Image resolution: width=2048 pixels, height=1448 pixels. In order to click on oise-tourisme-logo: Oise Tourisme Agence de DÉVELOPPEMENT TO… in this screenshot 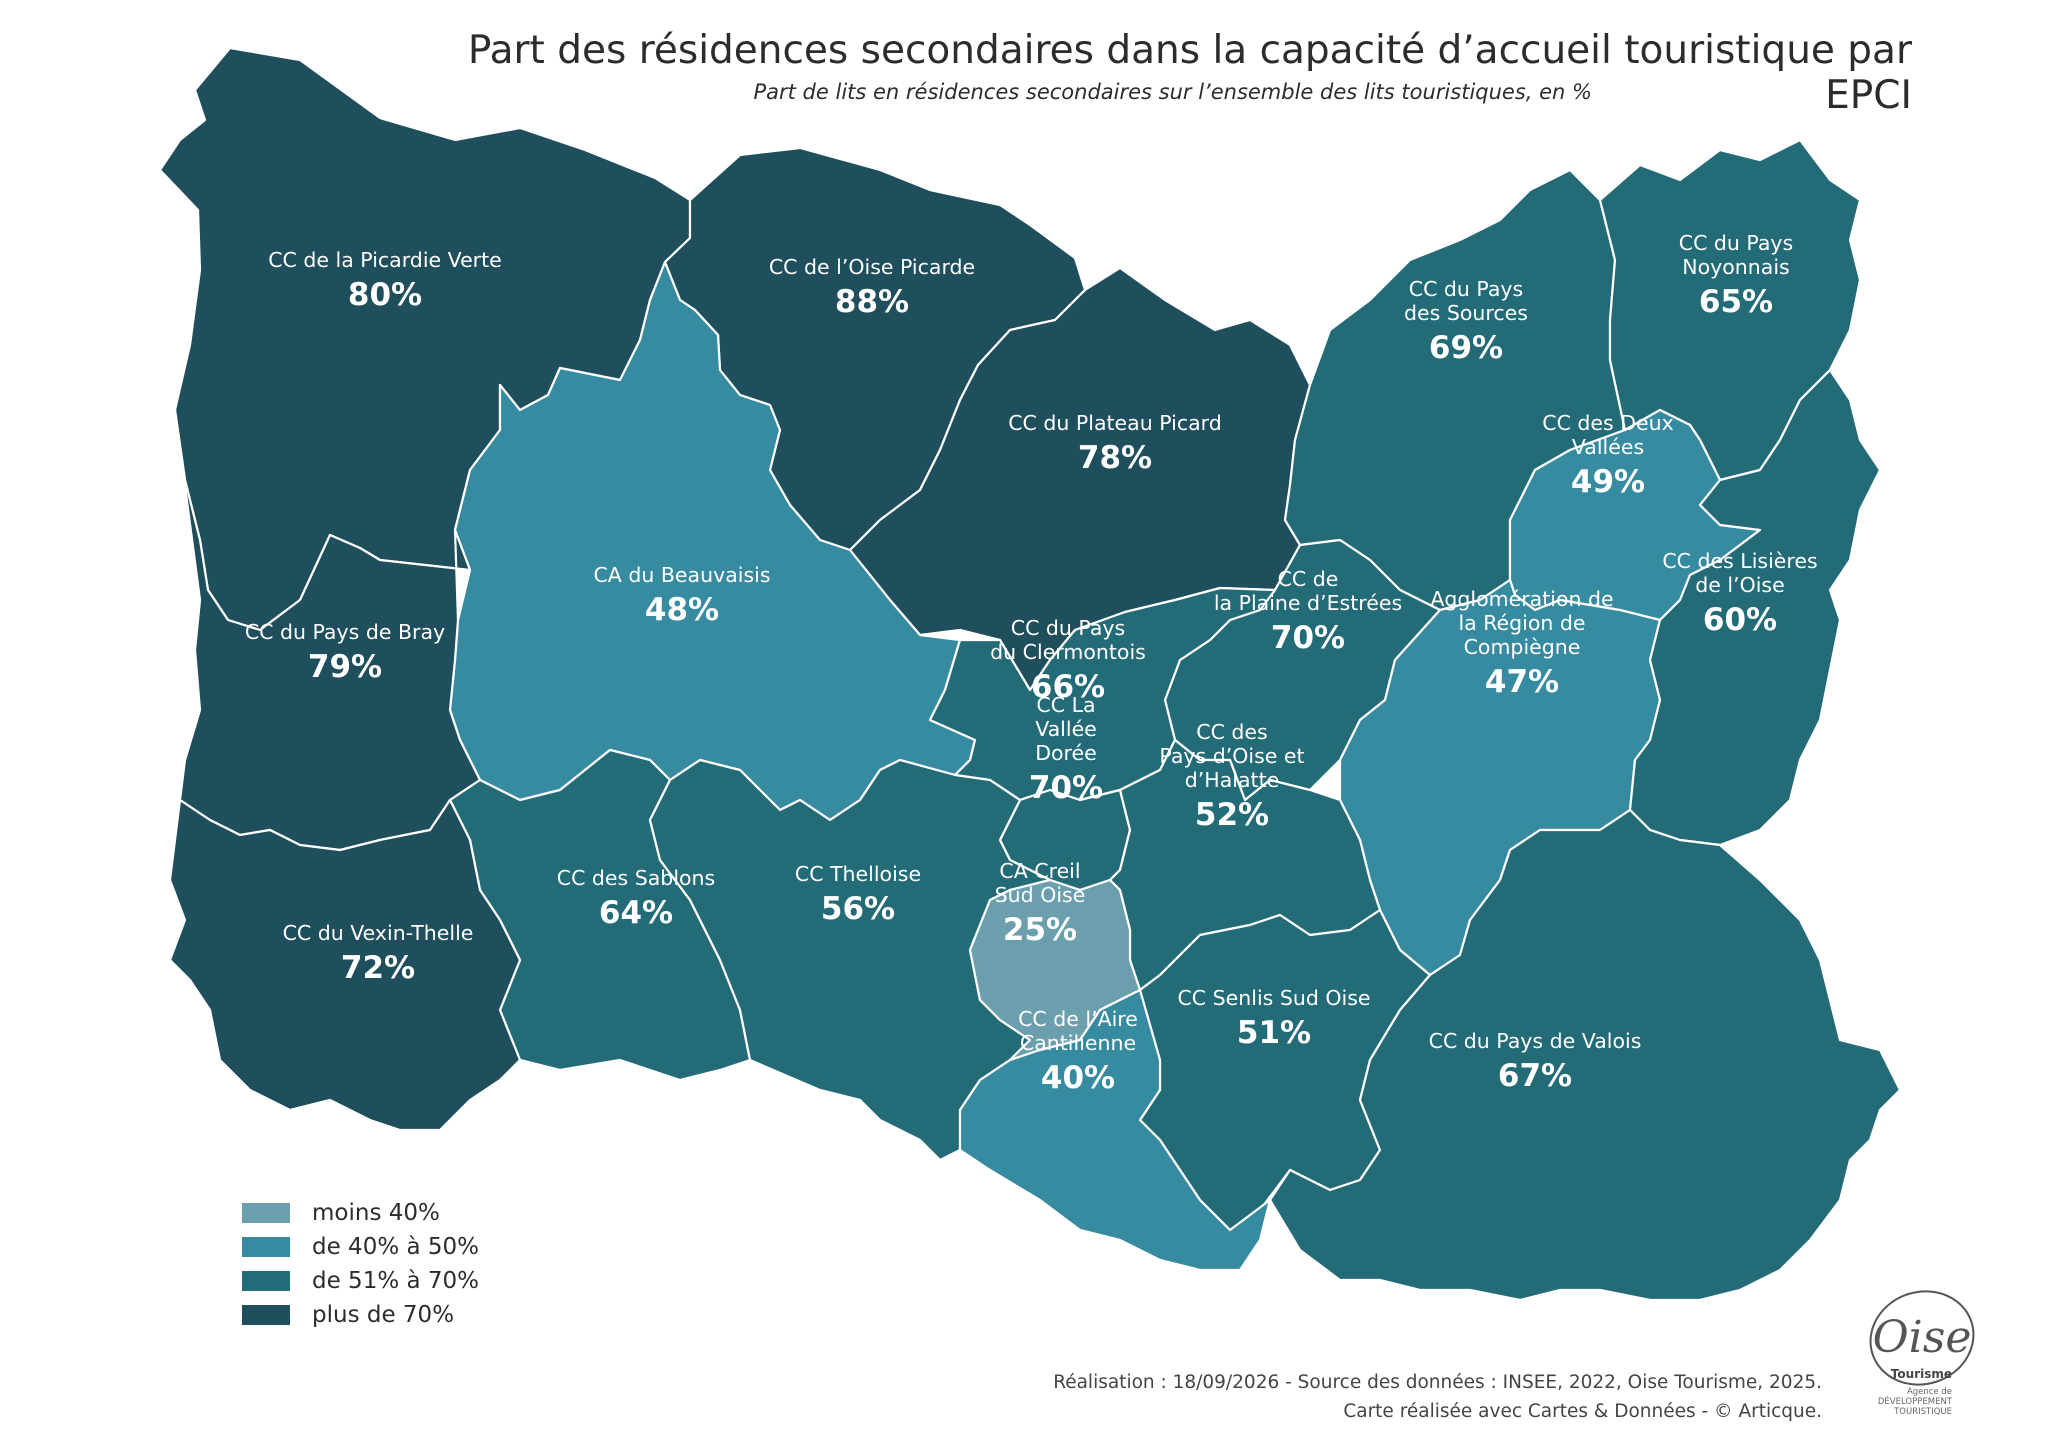, I will do `click(1922, 1353)`.